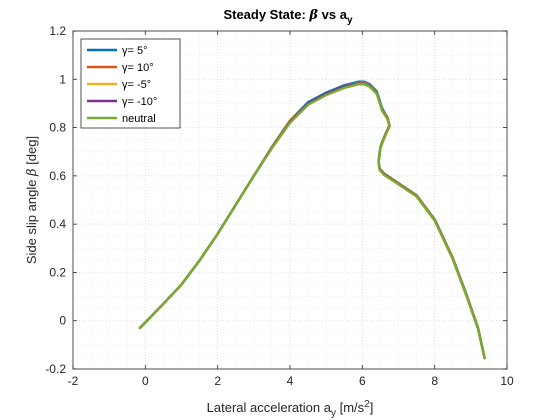 This screenshot has height=420, width=560. What do you see at coordinates (507, 381) in the screenshot?
I see `x-tick-label: 10` at bounding box center [507, 381].